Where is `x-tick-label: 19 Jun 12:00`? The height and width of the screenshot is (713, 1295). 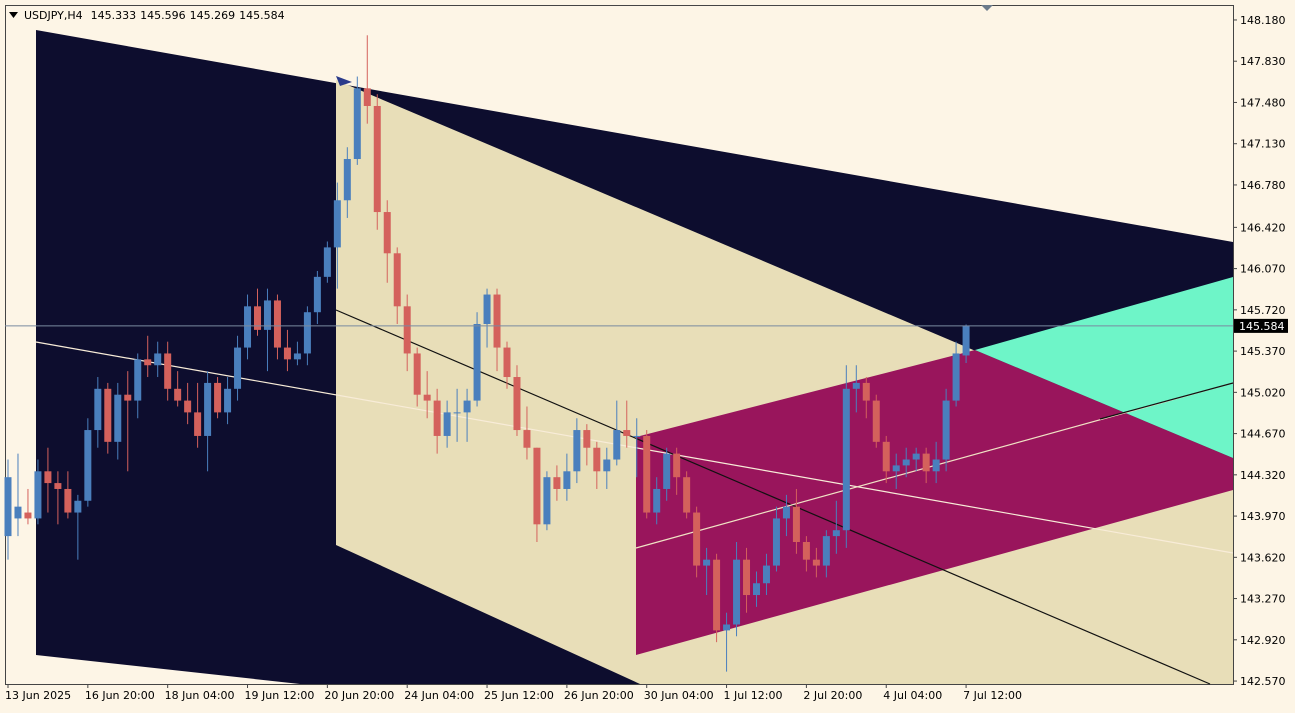
x-tick-label: 19 Jun 12:00 is located at coordinates (280, 695).